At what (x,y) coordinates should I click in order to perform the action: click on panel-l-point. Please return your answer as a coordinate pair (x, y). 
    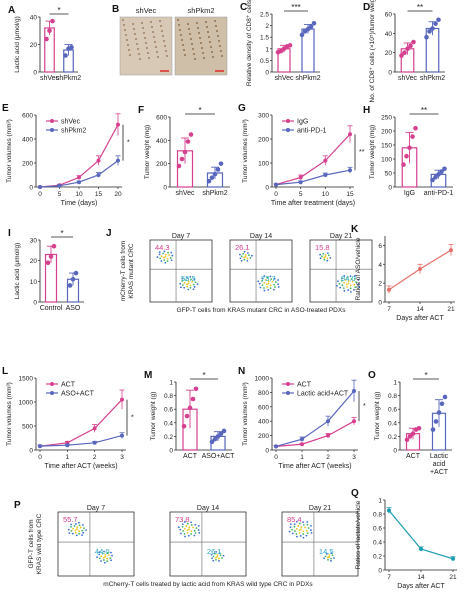
    Looking at the image, I should click on (122, 435).